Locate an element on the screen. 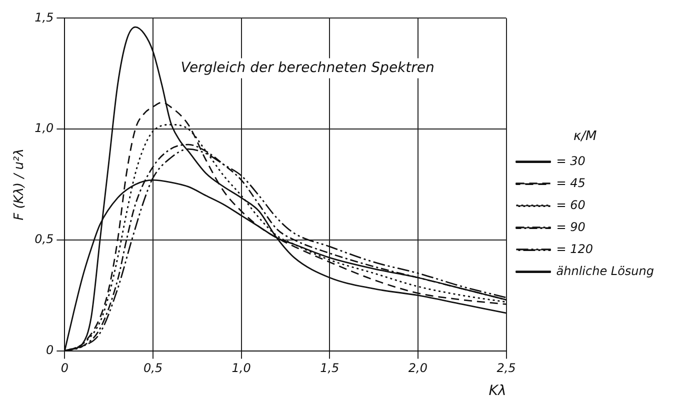 The width and height of the screenshot is (678, 412). y-tick-label: 1,5 is located at coordinates (44, 17).